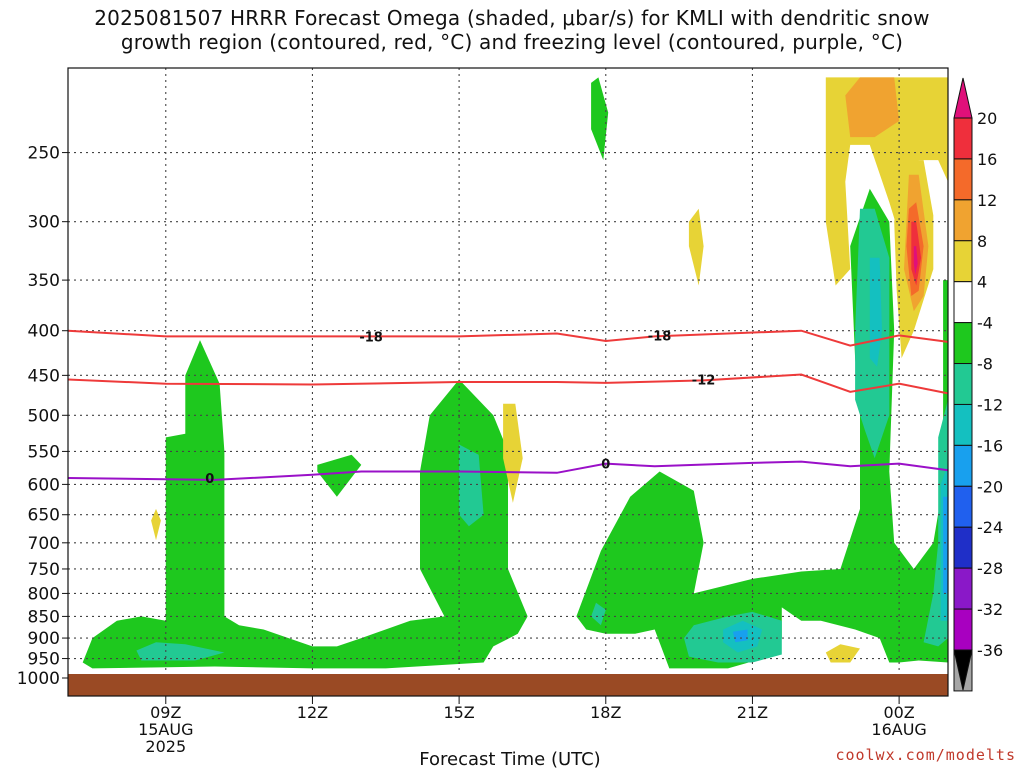 The image size is (1024, 768). Describe the element at coordinates (990, 609) in the screenshot. I see `colorbar-label--32: -32` at that location.